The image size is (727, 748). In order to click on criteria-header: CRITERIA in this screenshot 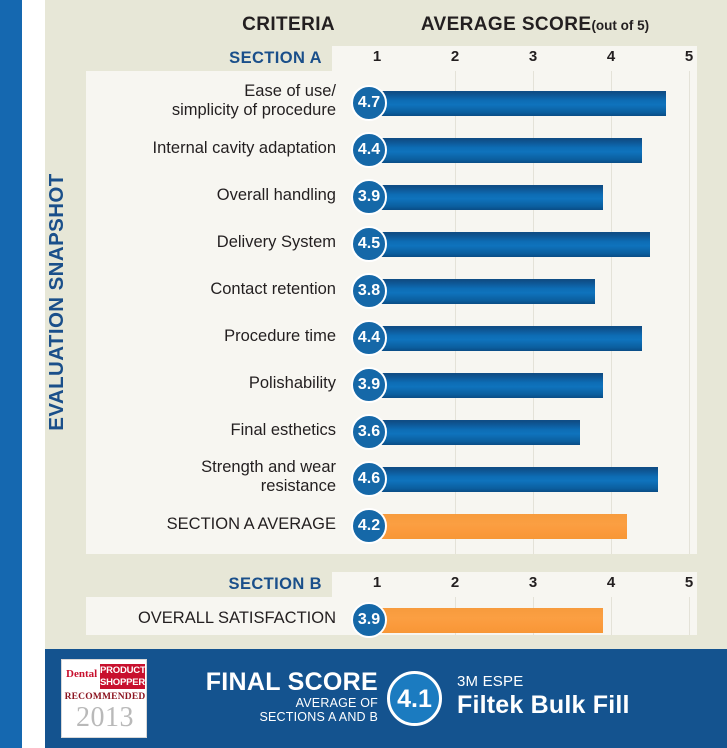, I will do `click(288, 24)`.